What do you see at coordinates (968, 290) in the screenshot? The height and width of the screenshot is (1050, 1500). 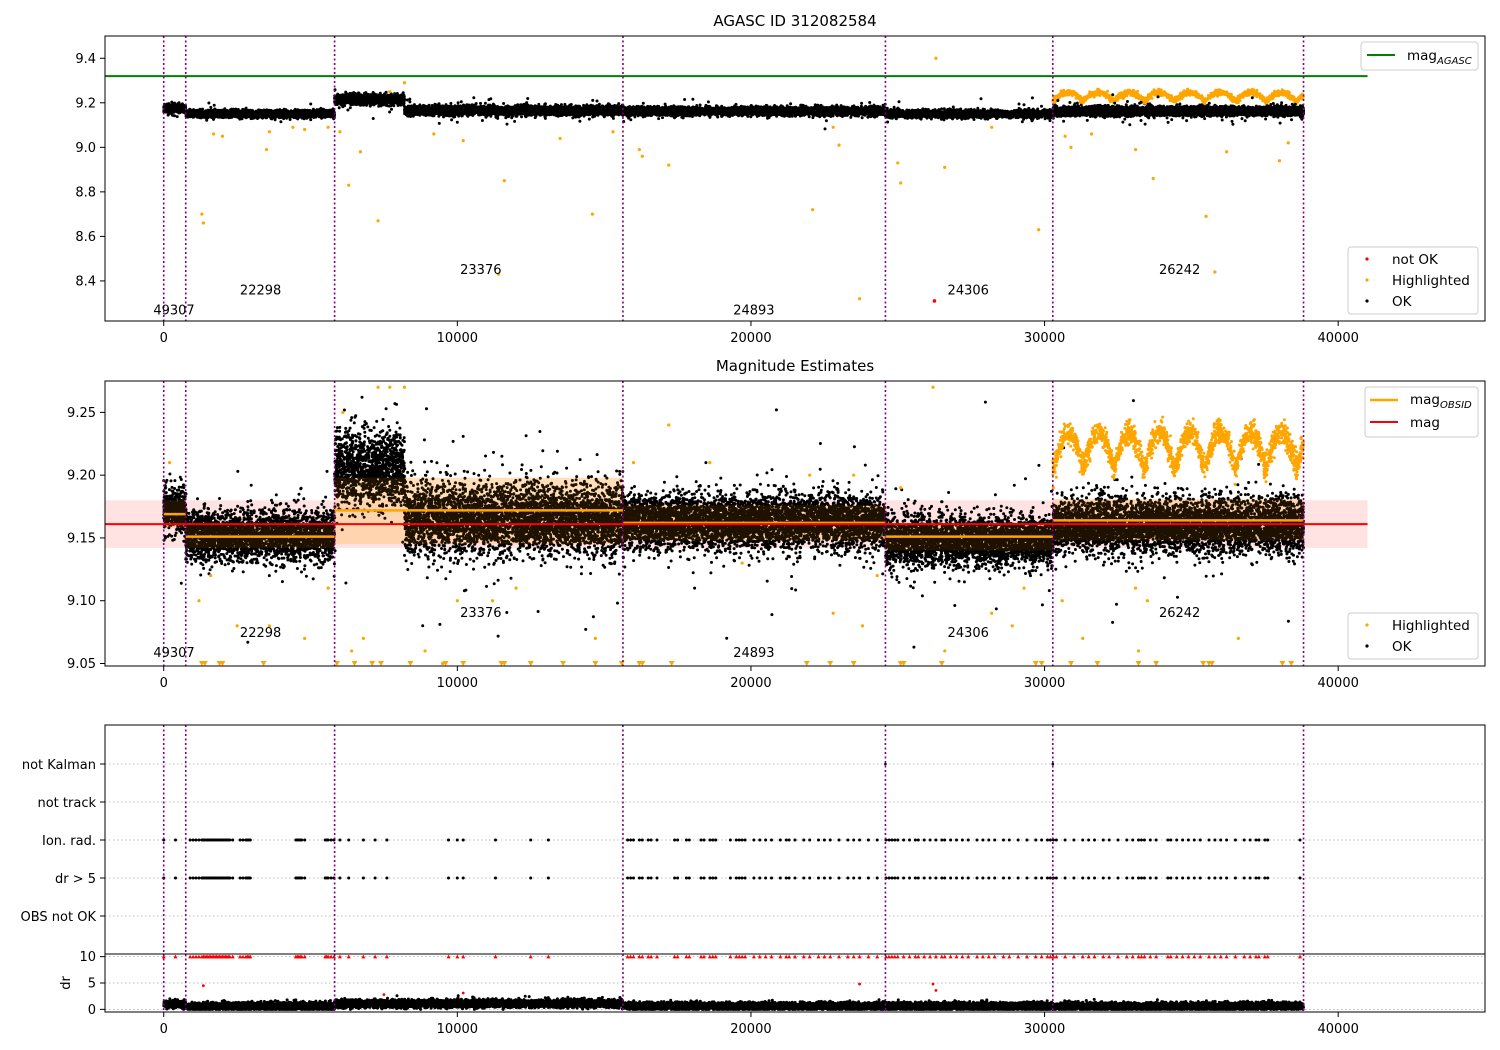 I see `obsid-label: 24306` at bounding box center [968, 290].